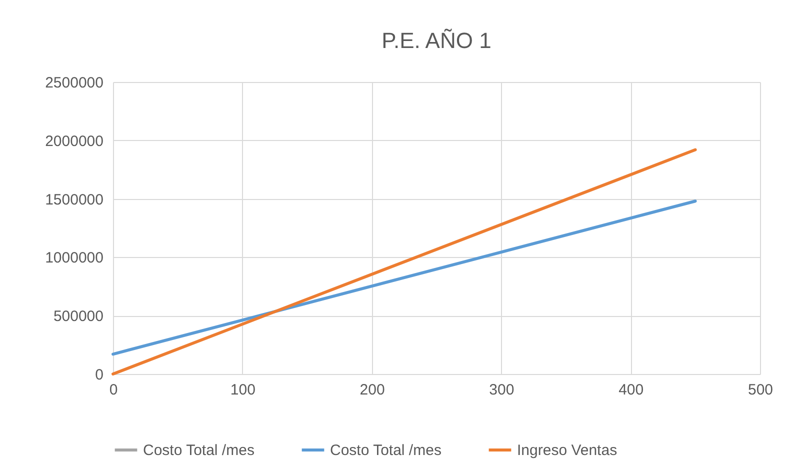  I want to click on y-tick-label: 0, so click(99, 375).